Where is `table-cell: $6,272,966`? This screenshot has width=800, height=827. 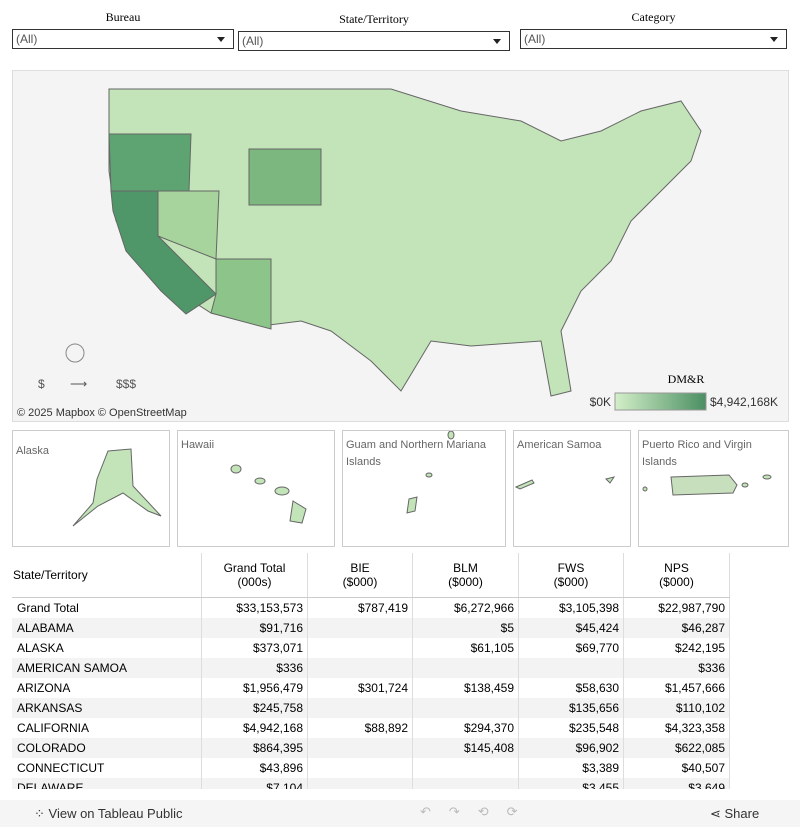
table-cell: $6,272,966 is located at coordinates (465, 607).